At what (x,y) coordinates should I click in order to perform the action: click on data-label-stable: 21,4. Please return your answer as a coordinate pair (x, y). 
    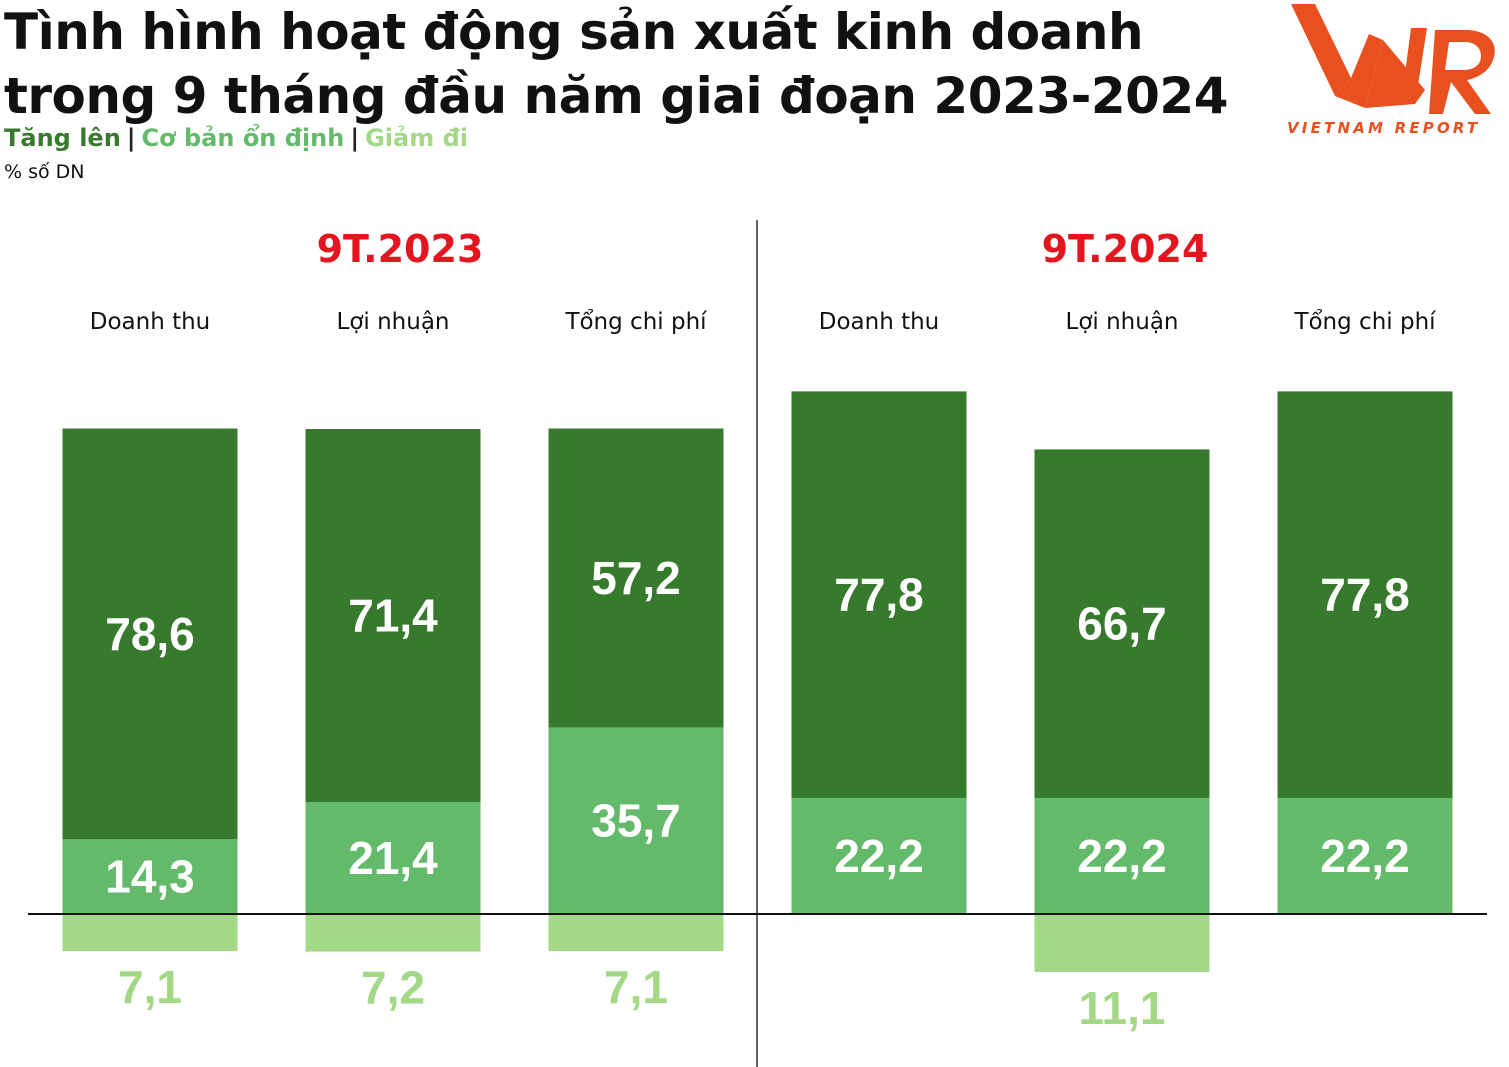
    Looking at the image, I should click on (393, 858).